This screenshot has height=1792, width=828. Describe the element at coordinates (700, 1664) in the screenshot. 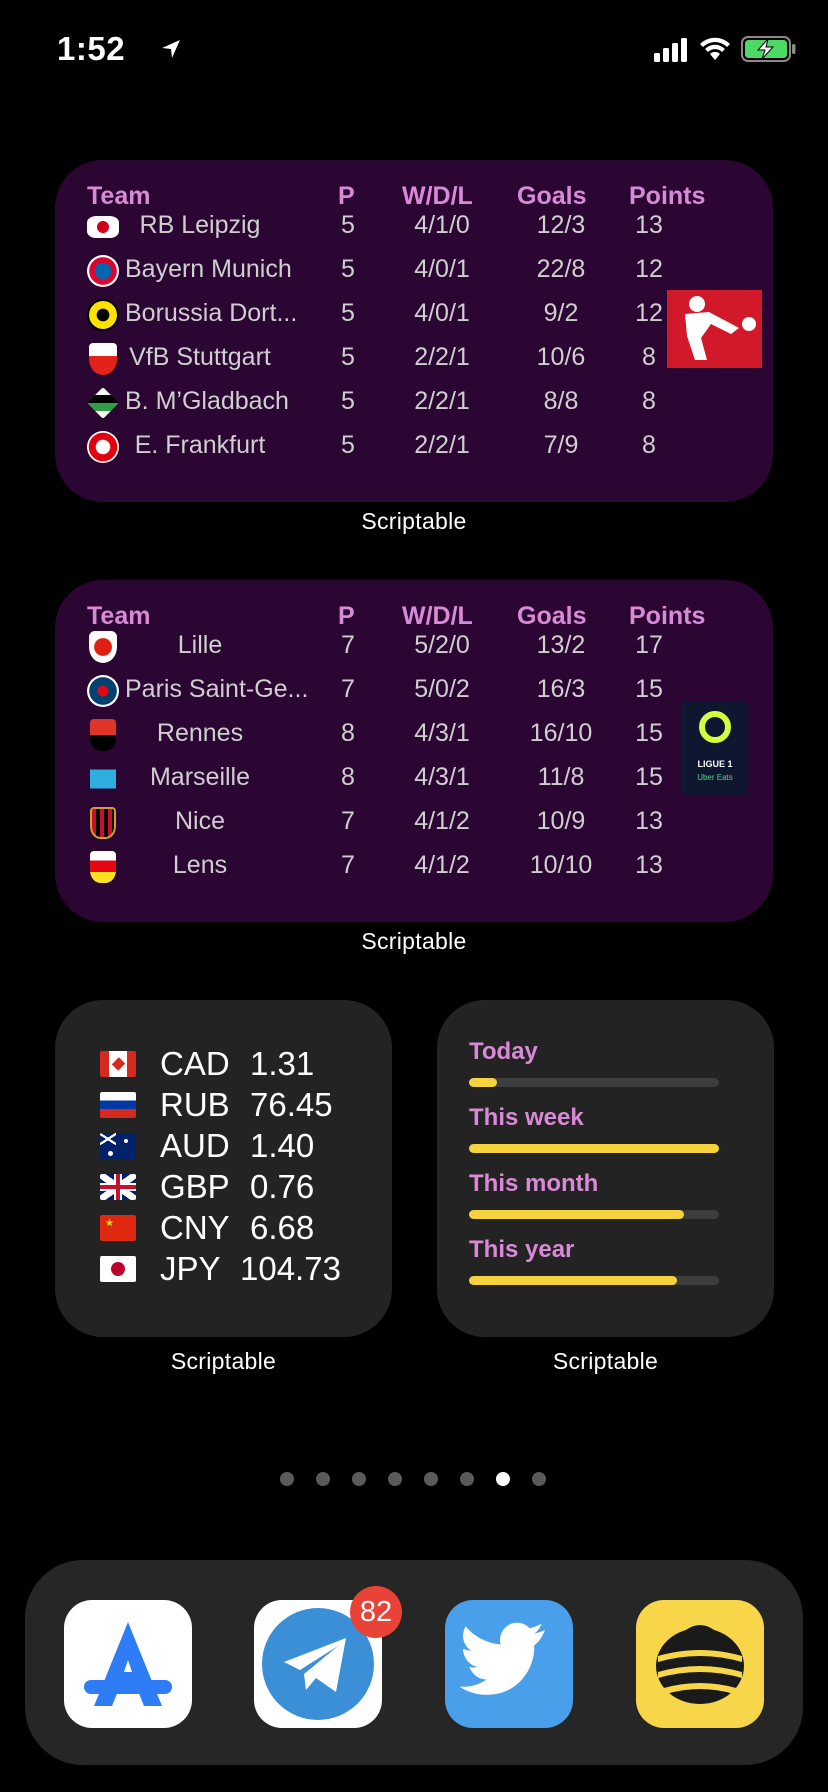

I see `beeline-app` at that location.